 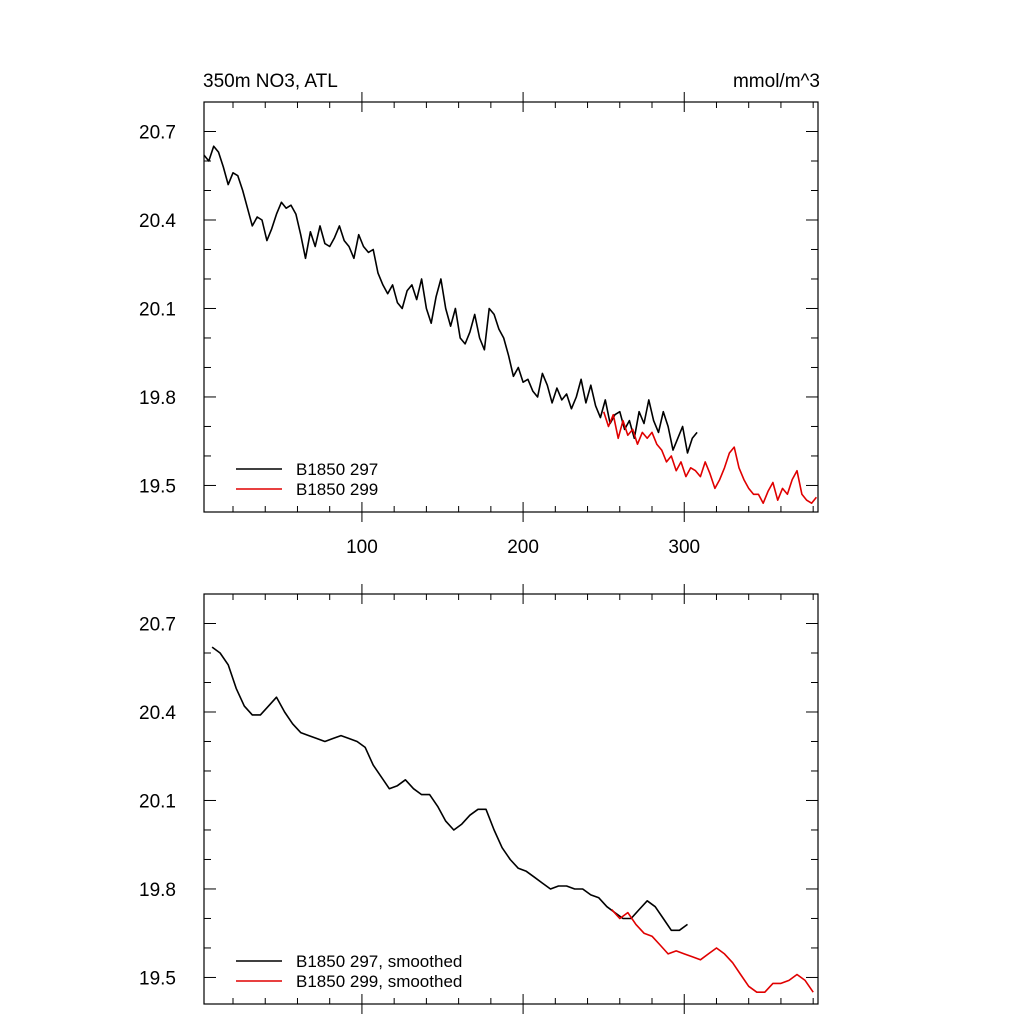 I want to click on x-tick-label: 100, so click(x=362, y=547).